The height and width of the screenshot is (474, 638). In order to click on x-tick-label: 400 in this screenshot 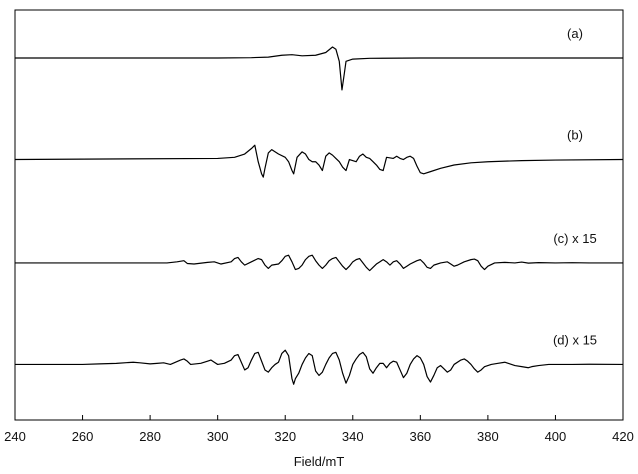, I will do `click(556, 436)`.